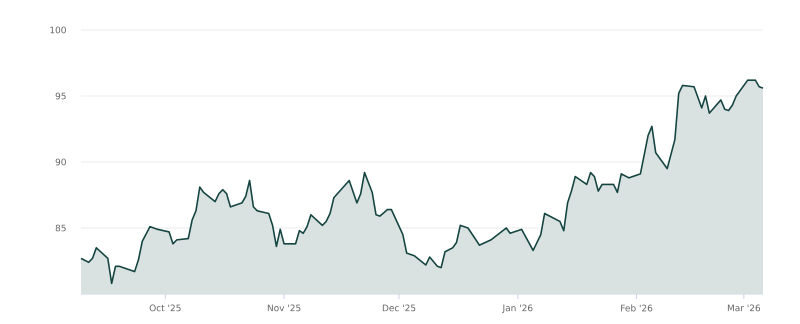  I want to click on y-tick-label: 100, so click(58, 30).